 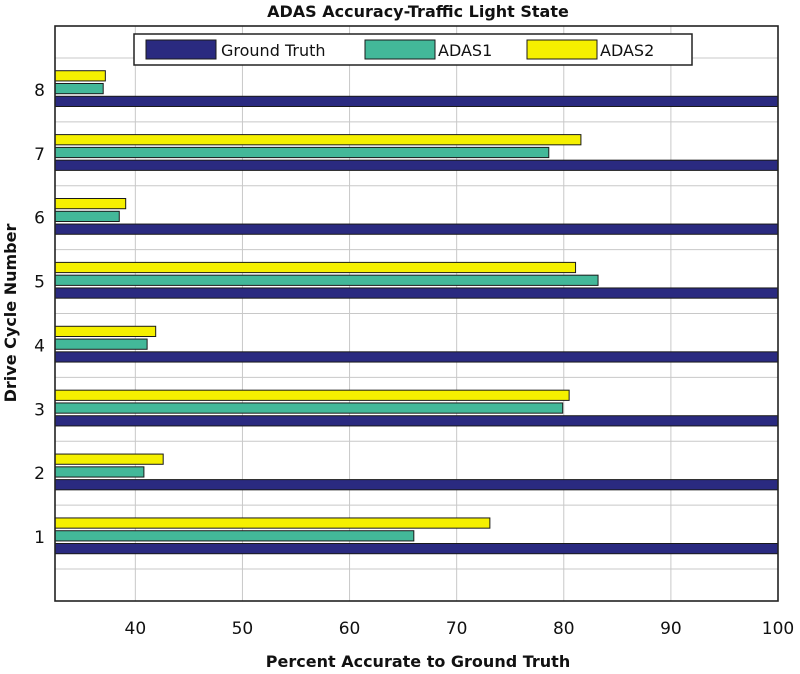 What do you see at coordinates (39, 314) in the screenshot?
I see `y-axis-ticks: 1 2 3 4 5 6 7 8` at bounding box center [39, 314].